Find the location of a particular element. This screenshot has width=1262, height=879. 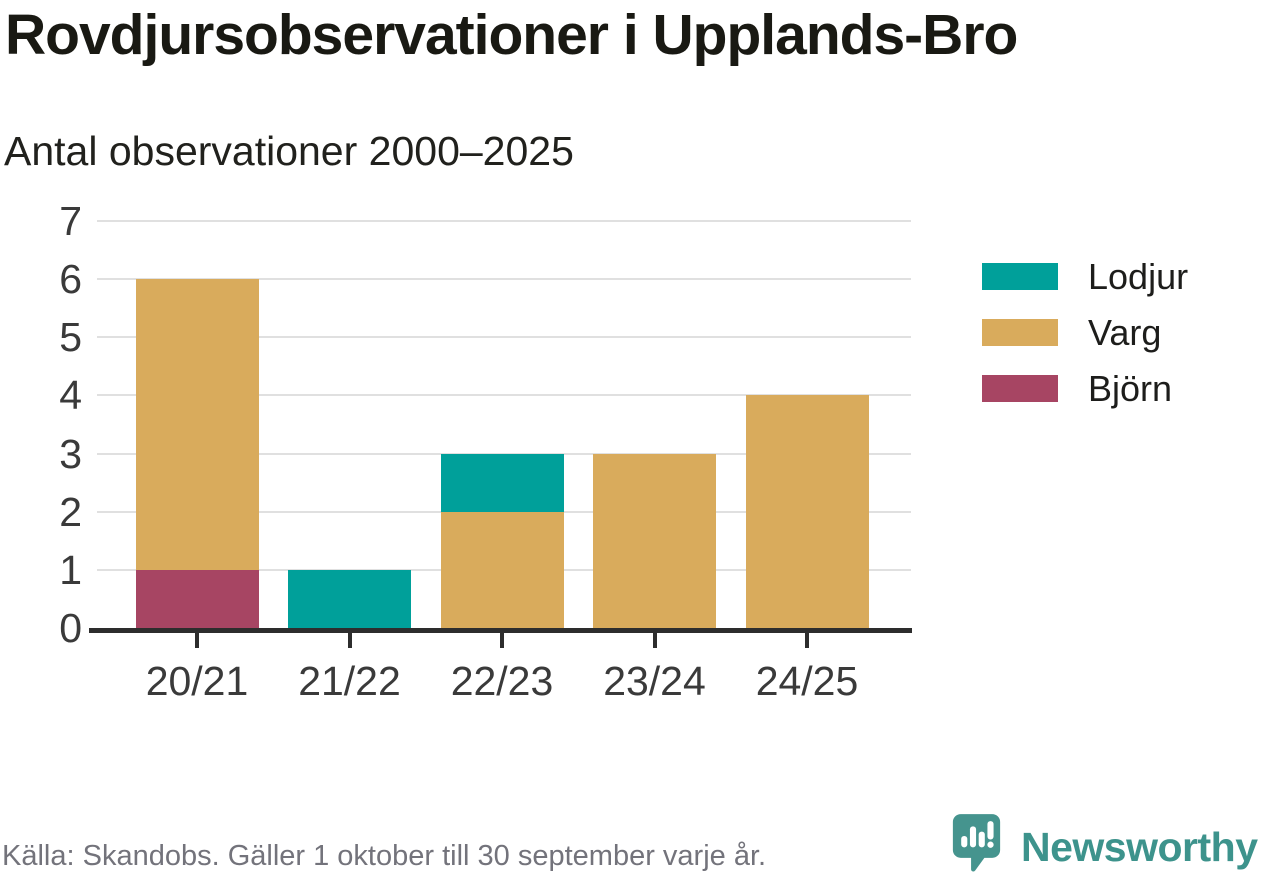

legend-item-lodjur: Lodjur is located at coordinates (1085, 276).